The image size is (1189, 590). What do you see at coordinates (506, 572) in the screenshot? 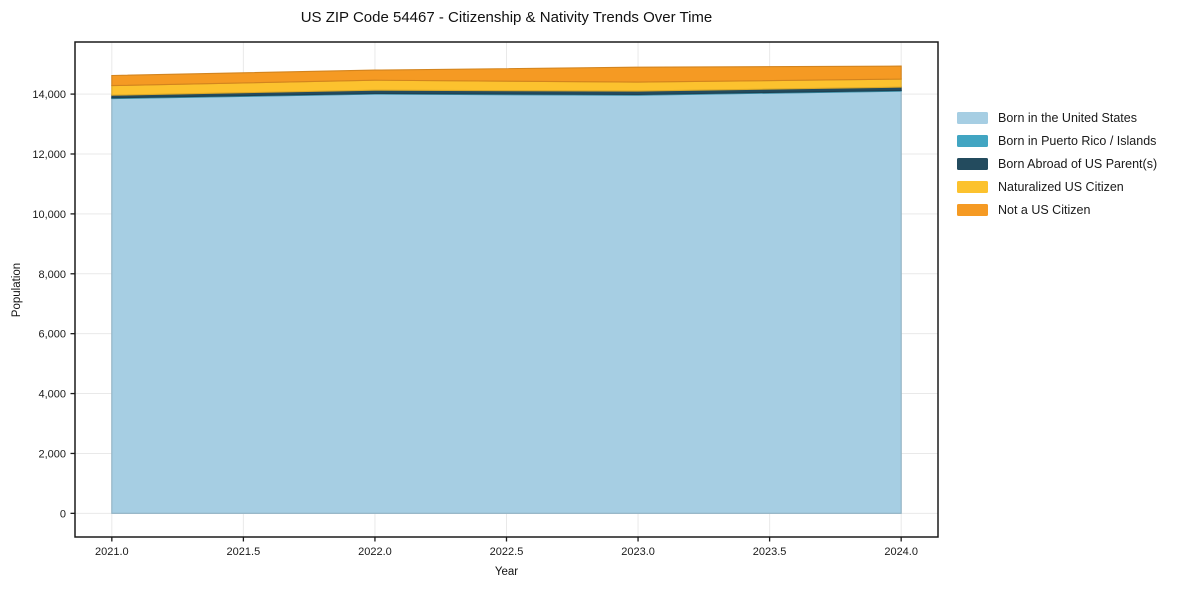
I see `x-axis-label: Year` at bounding box center [506, 572].